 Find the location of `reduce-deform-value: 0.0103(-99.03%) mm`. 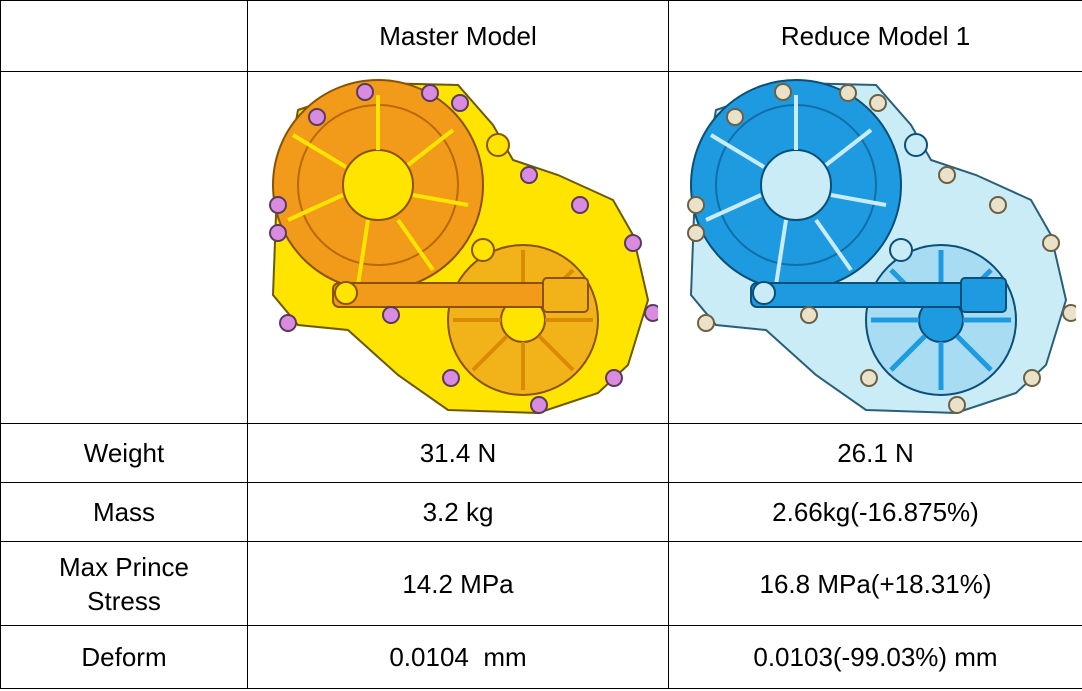

reduce-deform-value: 0.0103(-99.03%) mm is located at coordinates (875, 657).